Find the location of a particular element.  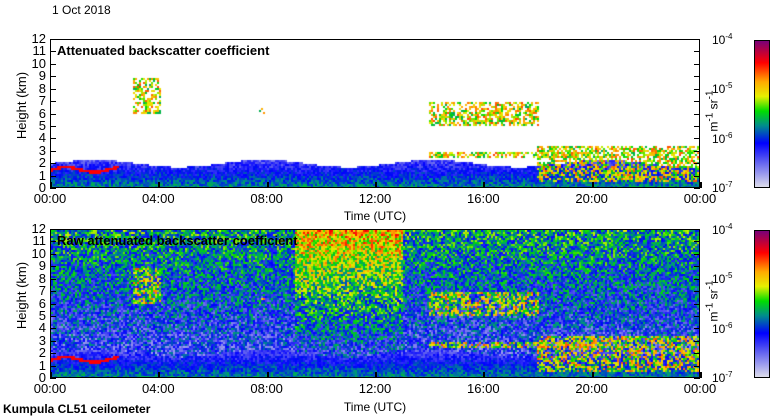

panel-title: Attenuated backscatter coefficient is located at coordinates (163, 50).